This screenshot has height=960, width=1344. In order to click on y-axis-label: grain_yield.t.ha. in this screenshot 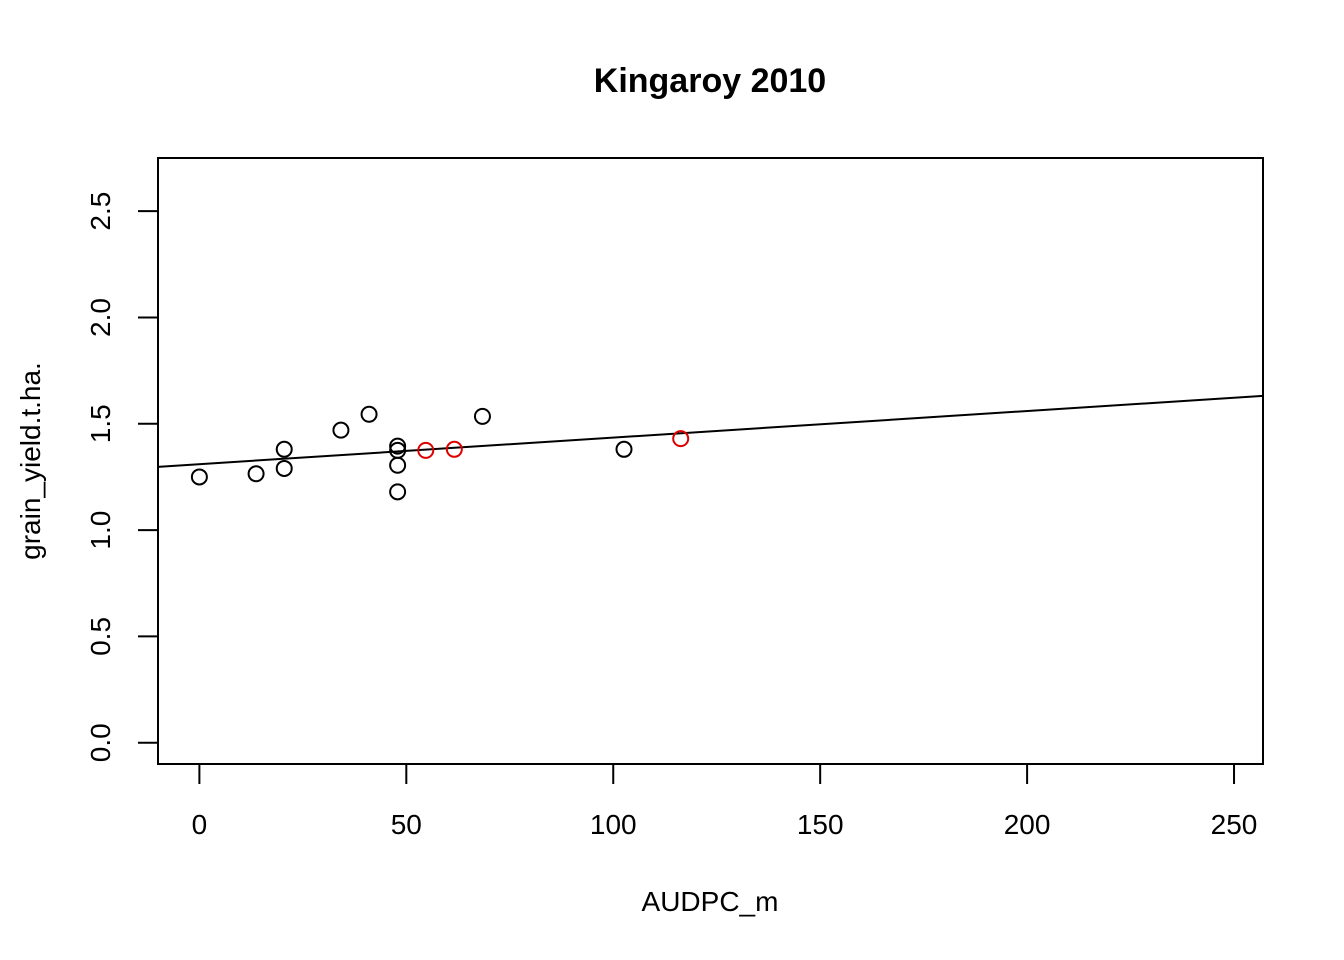, I will do `click(30, 461)`.